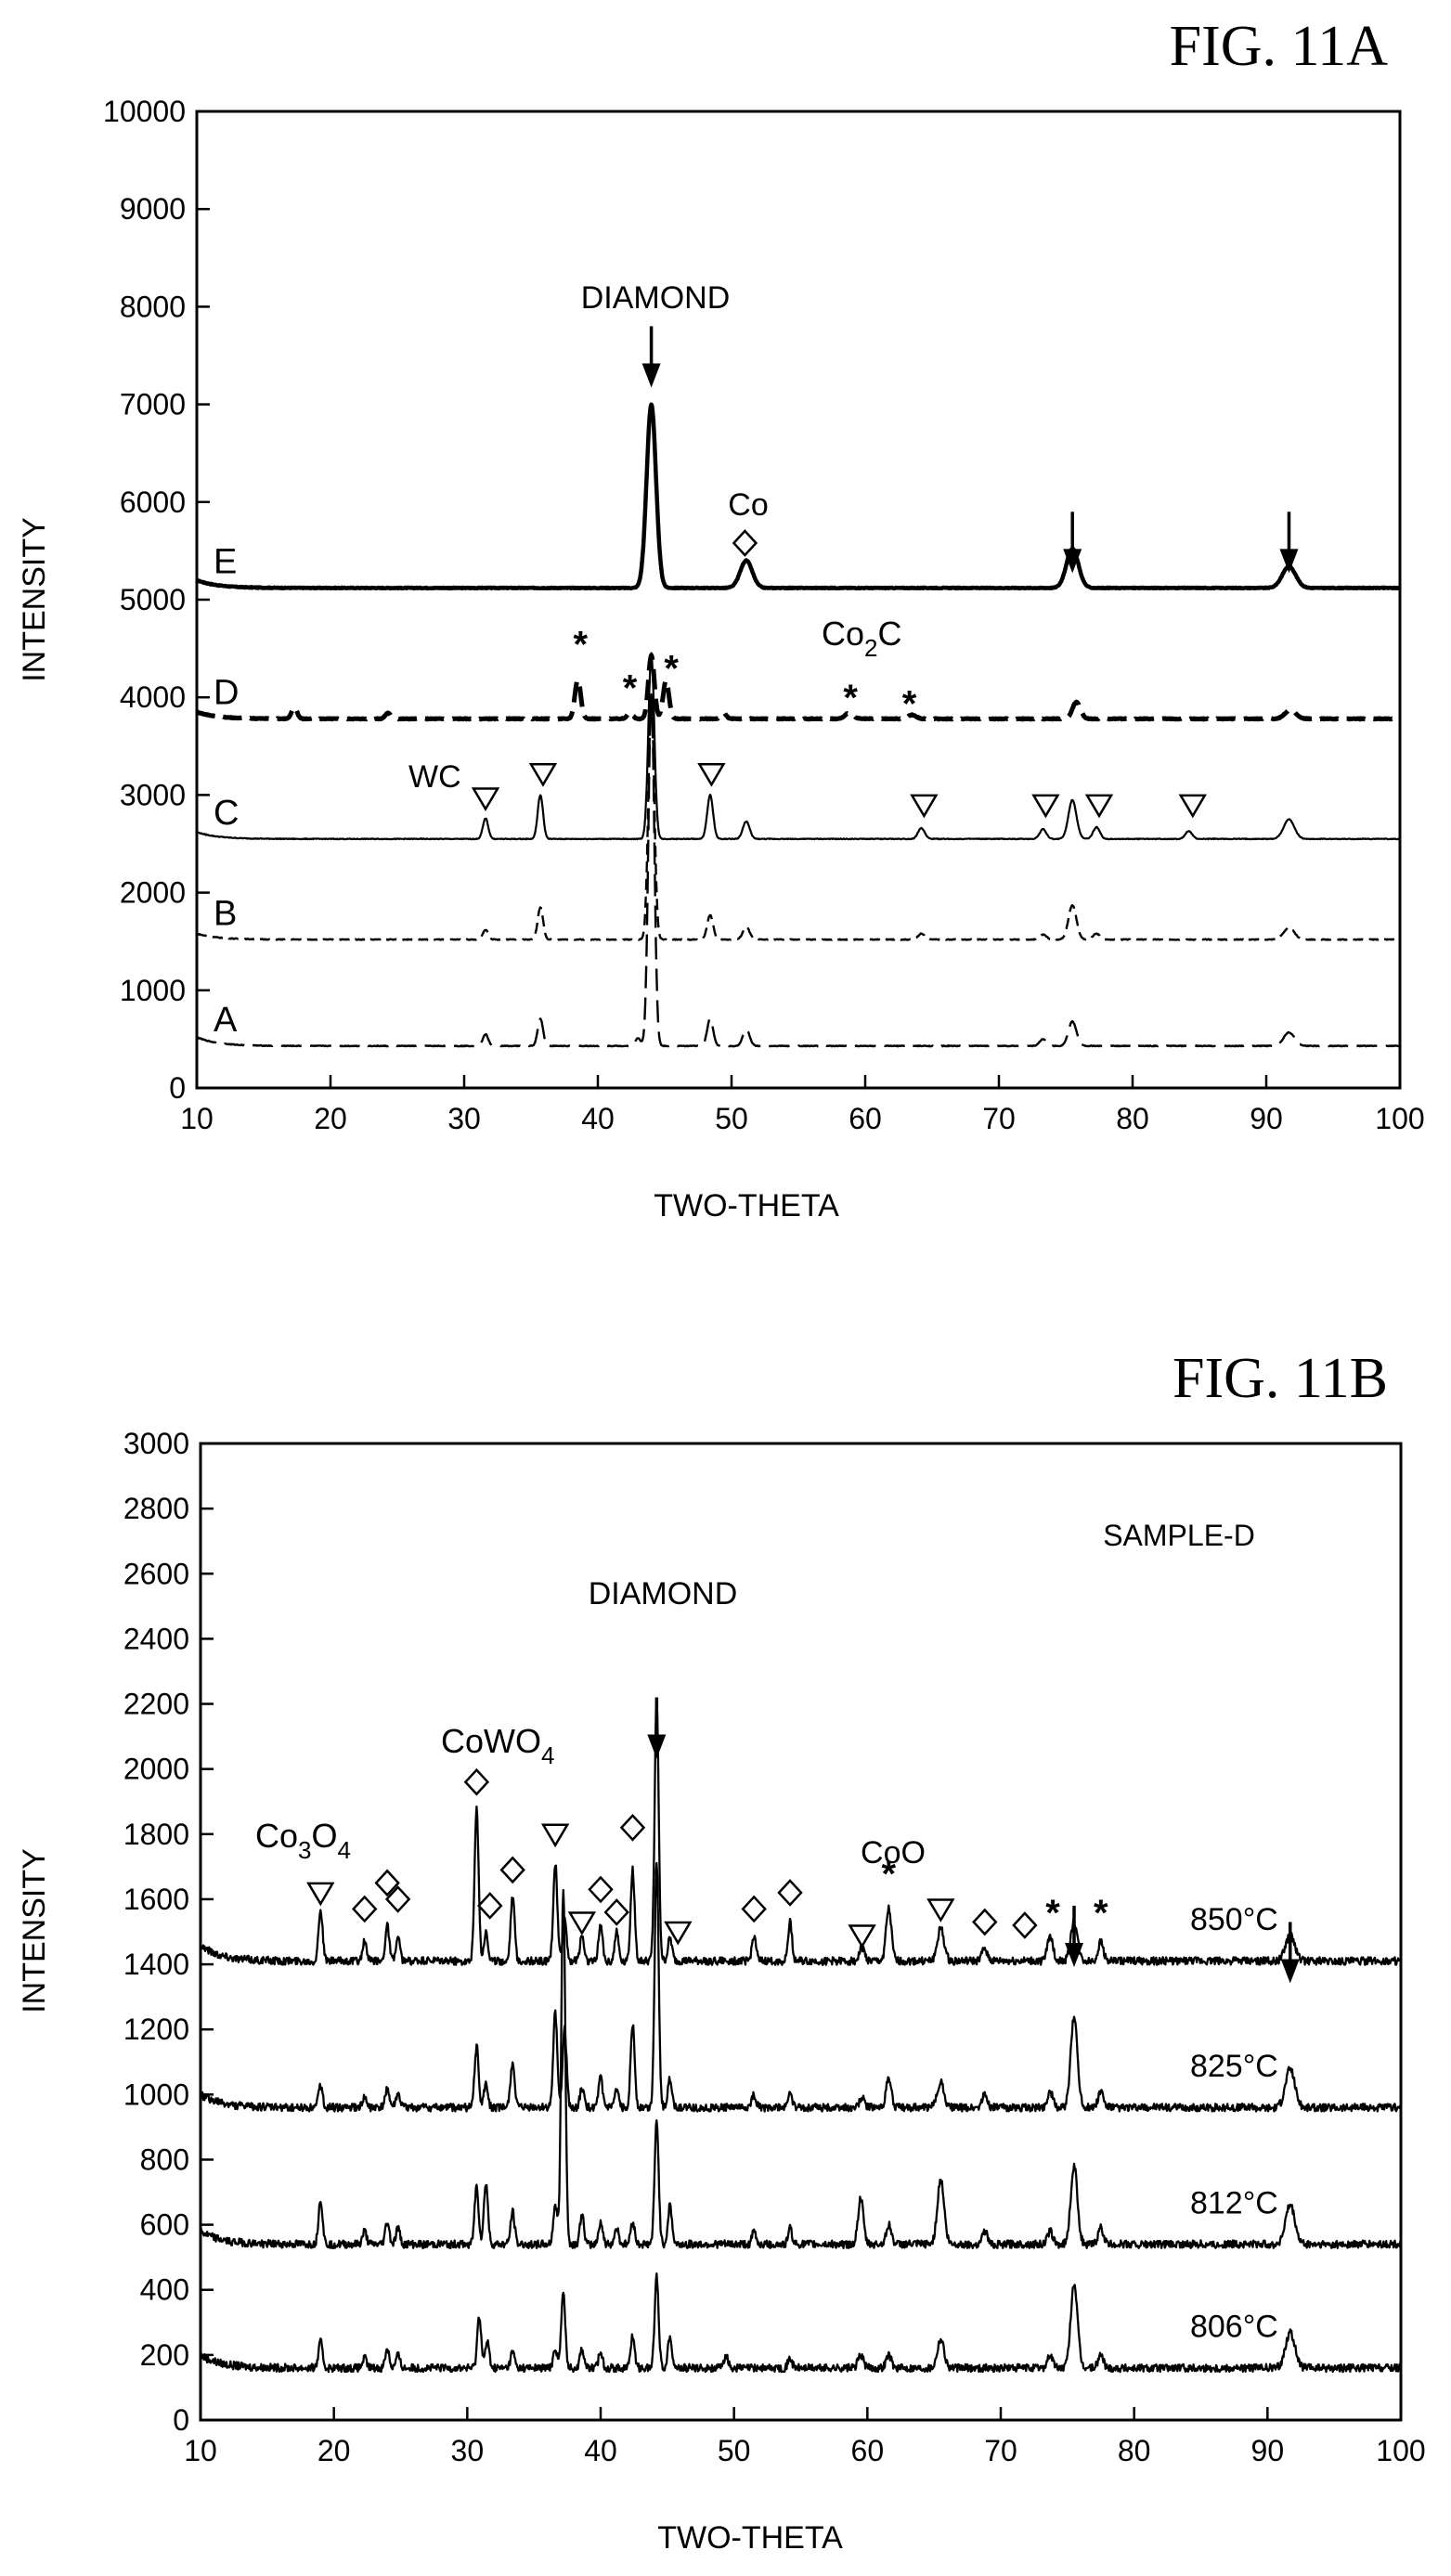 This screenshot has height=2576, width=1451. Describe the element at coordinates (468, 2450) in the screenshot. I see `x-tick-label: 30` at that location.